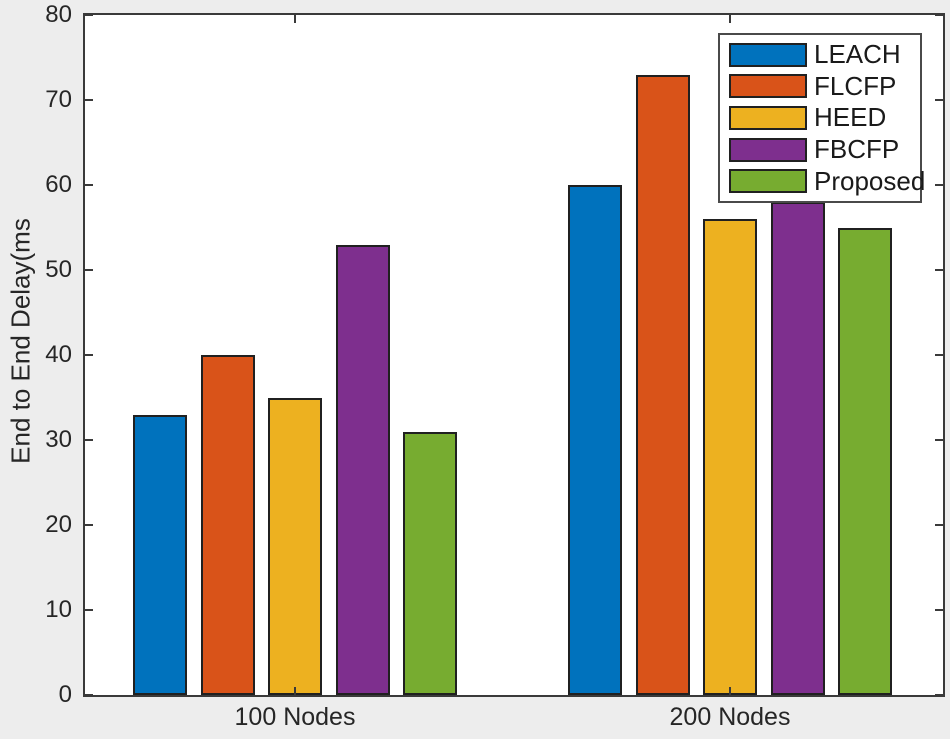  Describe the element at coordinates (58, 354) in the screenshot. I see `y-tick-label: 40` at that location.